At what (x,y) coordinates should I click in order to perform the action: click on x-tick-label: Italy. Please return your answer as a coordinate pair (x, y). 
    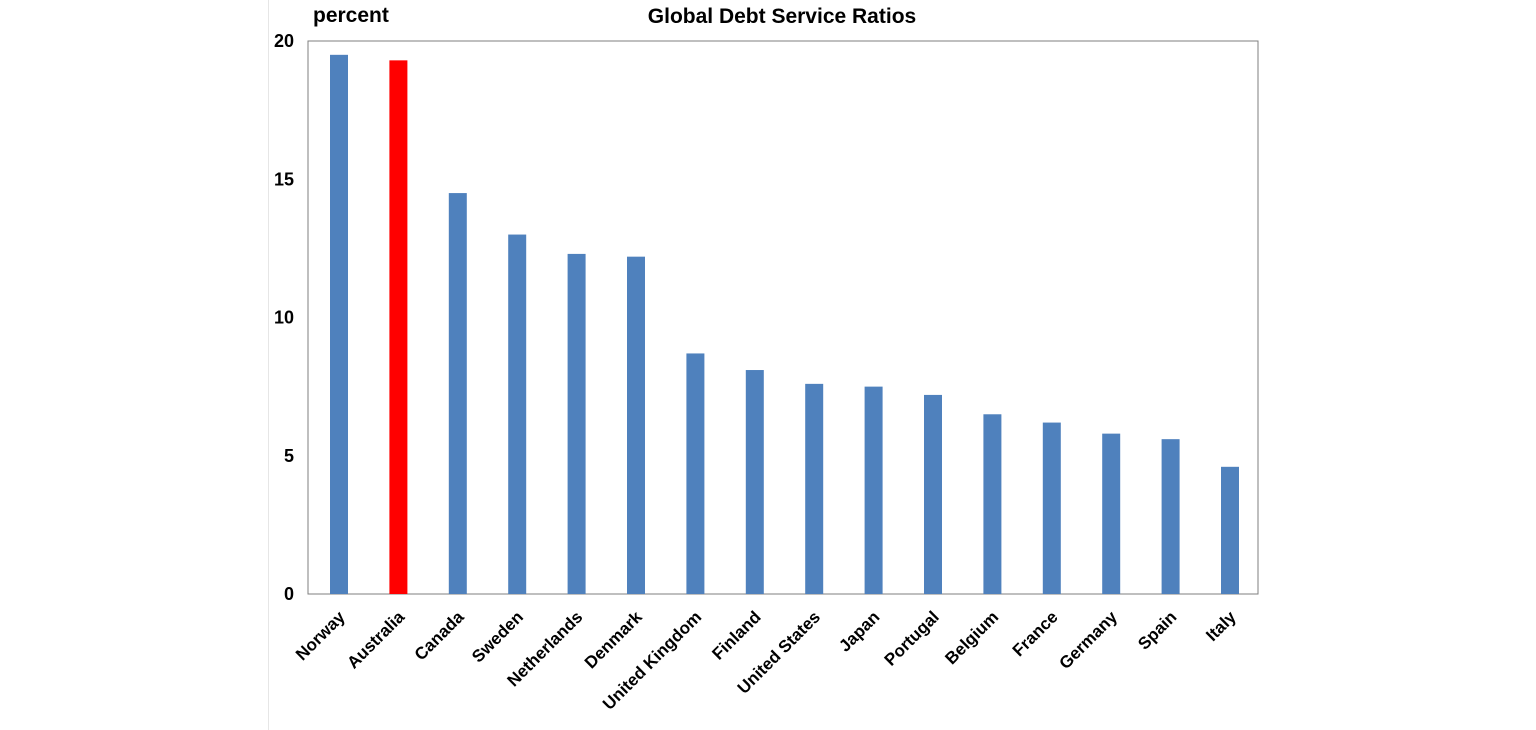
    Looking at the image, I should click on (1221, 626).